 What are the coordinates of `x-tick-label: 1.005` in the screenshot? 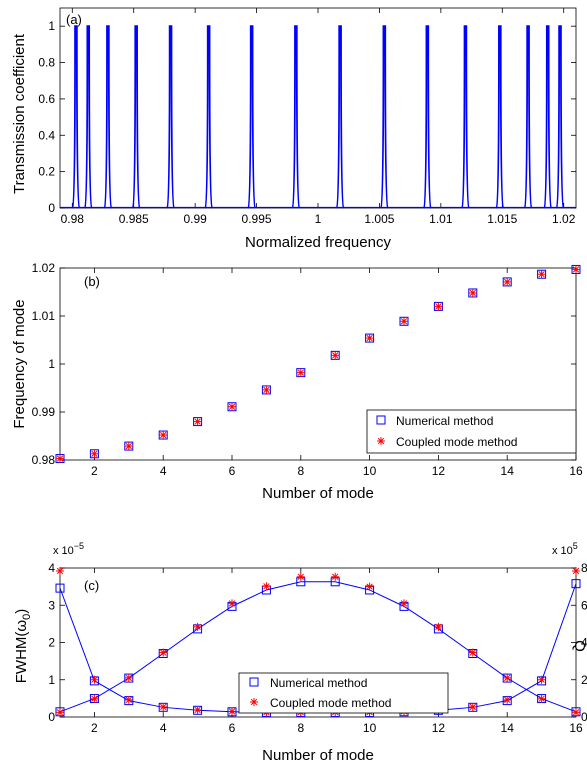 It's located at (379, 219).